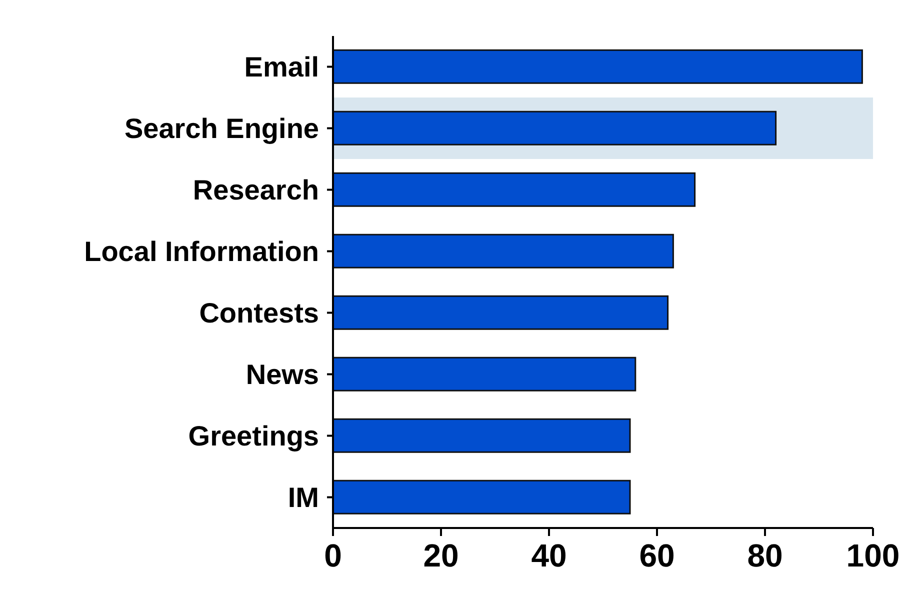 Image resolution: width=913 pixels, height=597 pixels. I want to click on y-tick-label: Research, so click(255, 190).